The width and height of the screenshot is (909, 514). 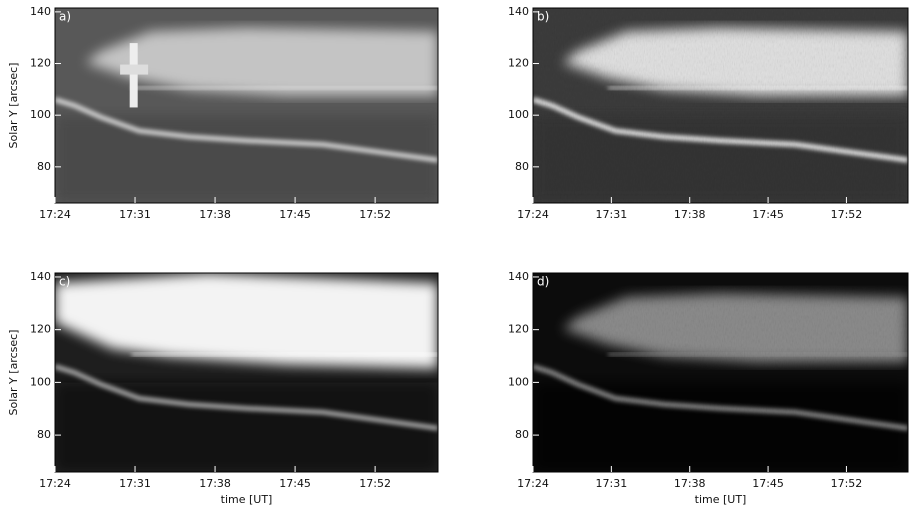 What do you see at coordinates (543, 17) in the screenshot?
I see `panel-label: b)` at bounding box center [543, 17].